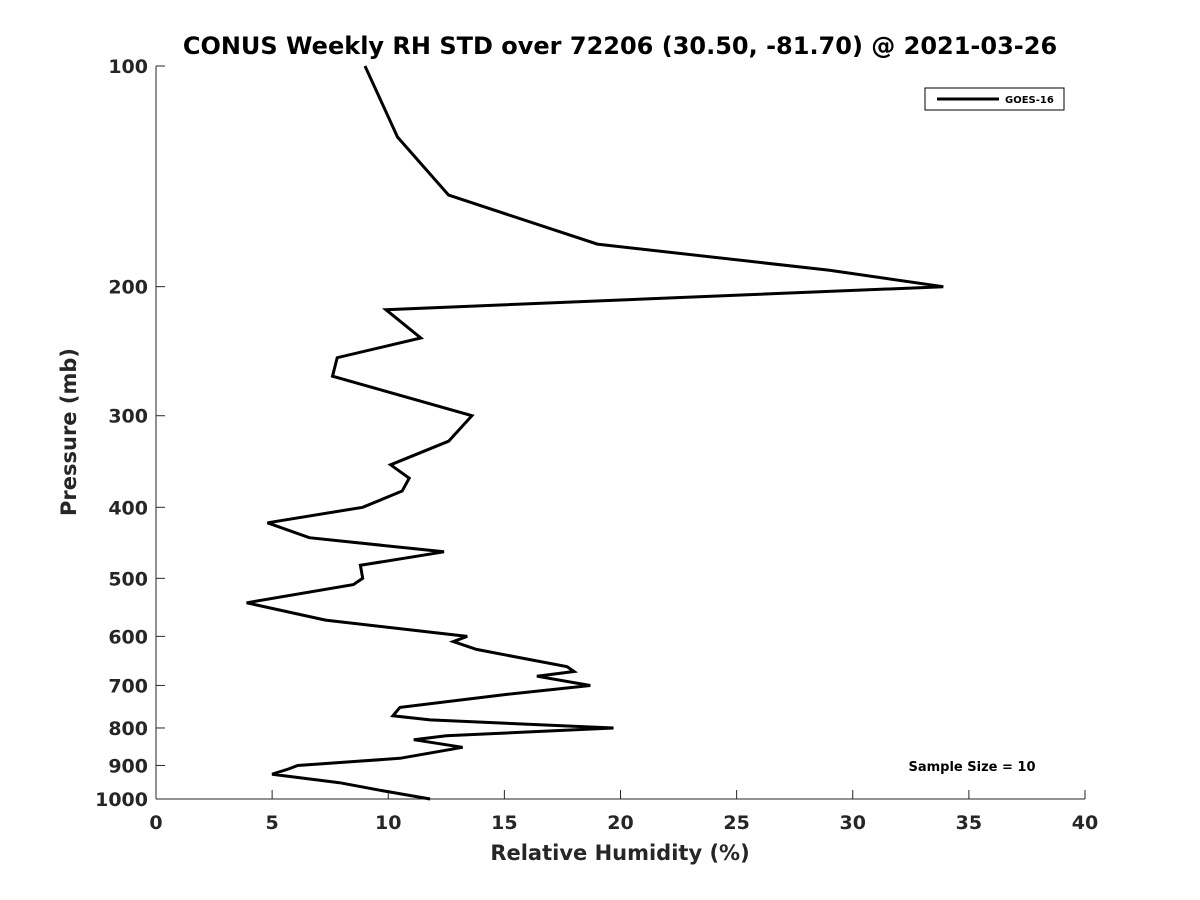 The image size is (1200, 900). Describe the element at coordinates (969, 823) in the screenshot. I see `x-tick-label: 35` at that location.